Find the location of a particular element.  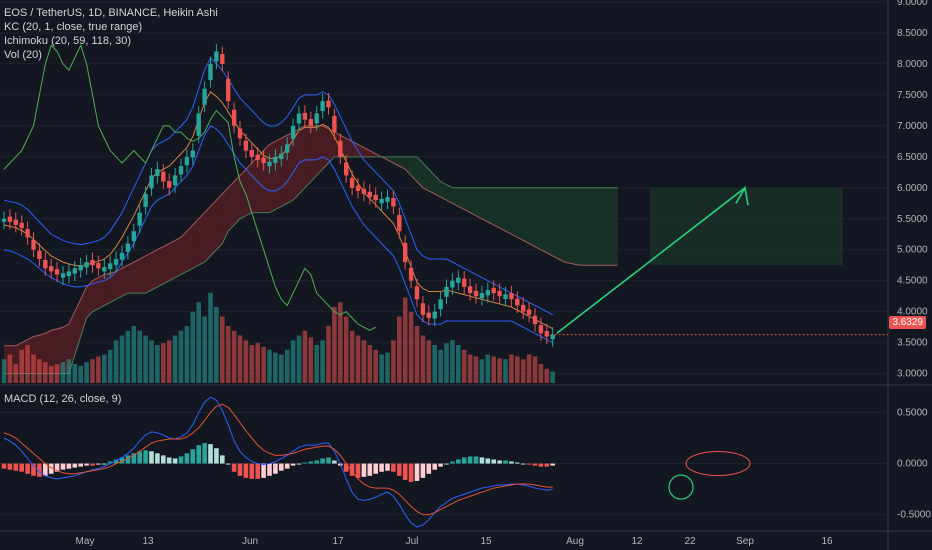

kc-legend: KC (20, 1, close, true range) is located at coordinates (73, 27).